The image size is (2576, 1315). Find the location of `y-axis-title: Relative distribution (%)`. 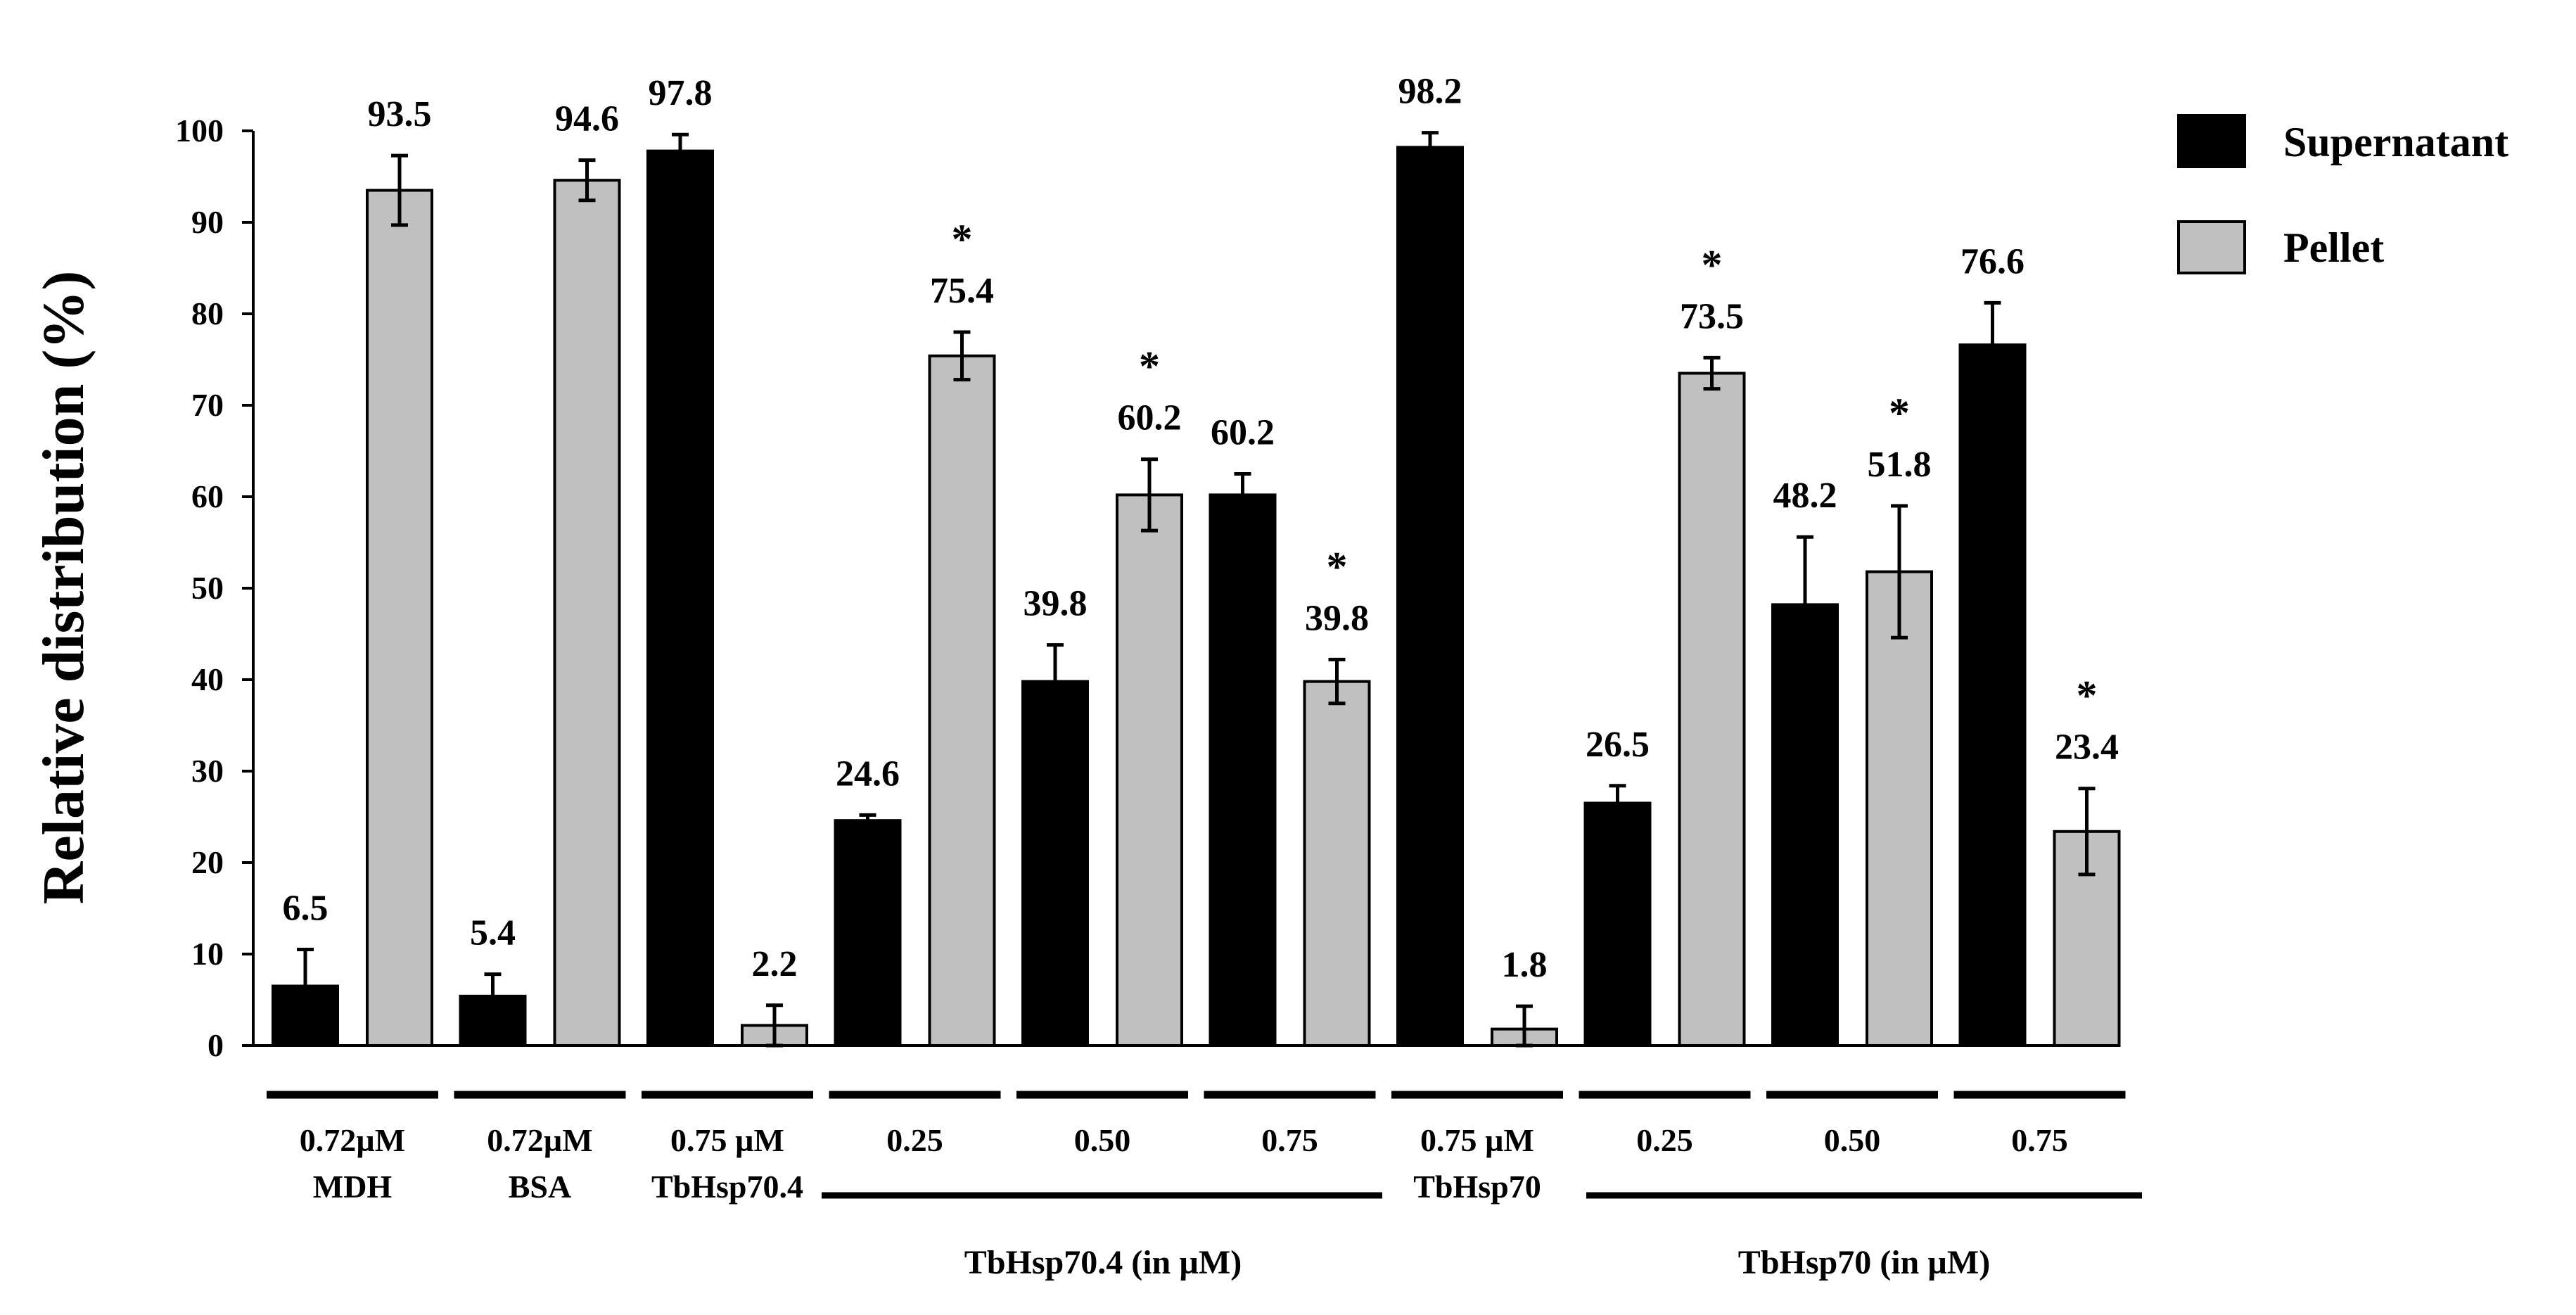

y-axis-title: Relative distribution (%) is located at coordinates (63, 588).